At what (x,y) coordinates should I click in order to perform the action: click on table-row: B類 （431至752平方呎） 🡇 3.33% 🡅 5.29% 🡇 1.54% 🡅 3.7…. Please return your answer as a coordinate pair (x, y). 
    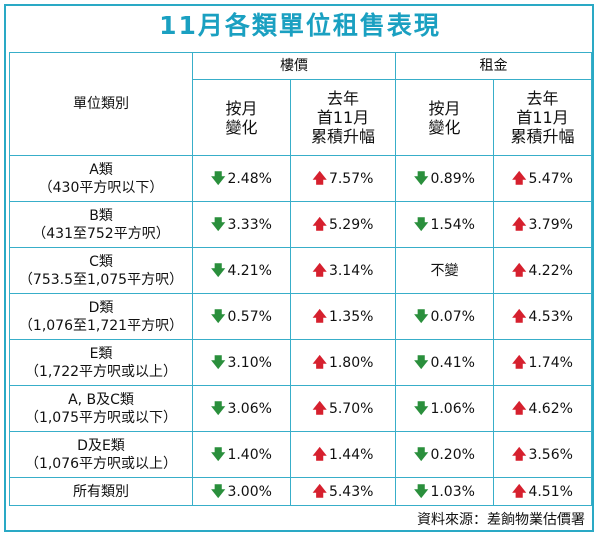
    Looking at the image, I should click on (300, 224).